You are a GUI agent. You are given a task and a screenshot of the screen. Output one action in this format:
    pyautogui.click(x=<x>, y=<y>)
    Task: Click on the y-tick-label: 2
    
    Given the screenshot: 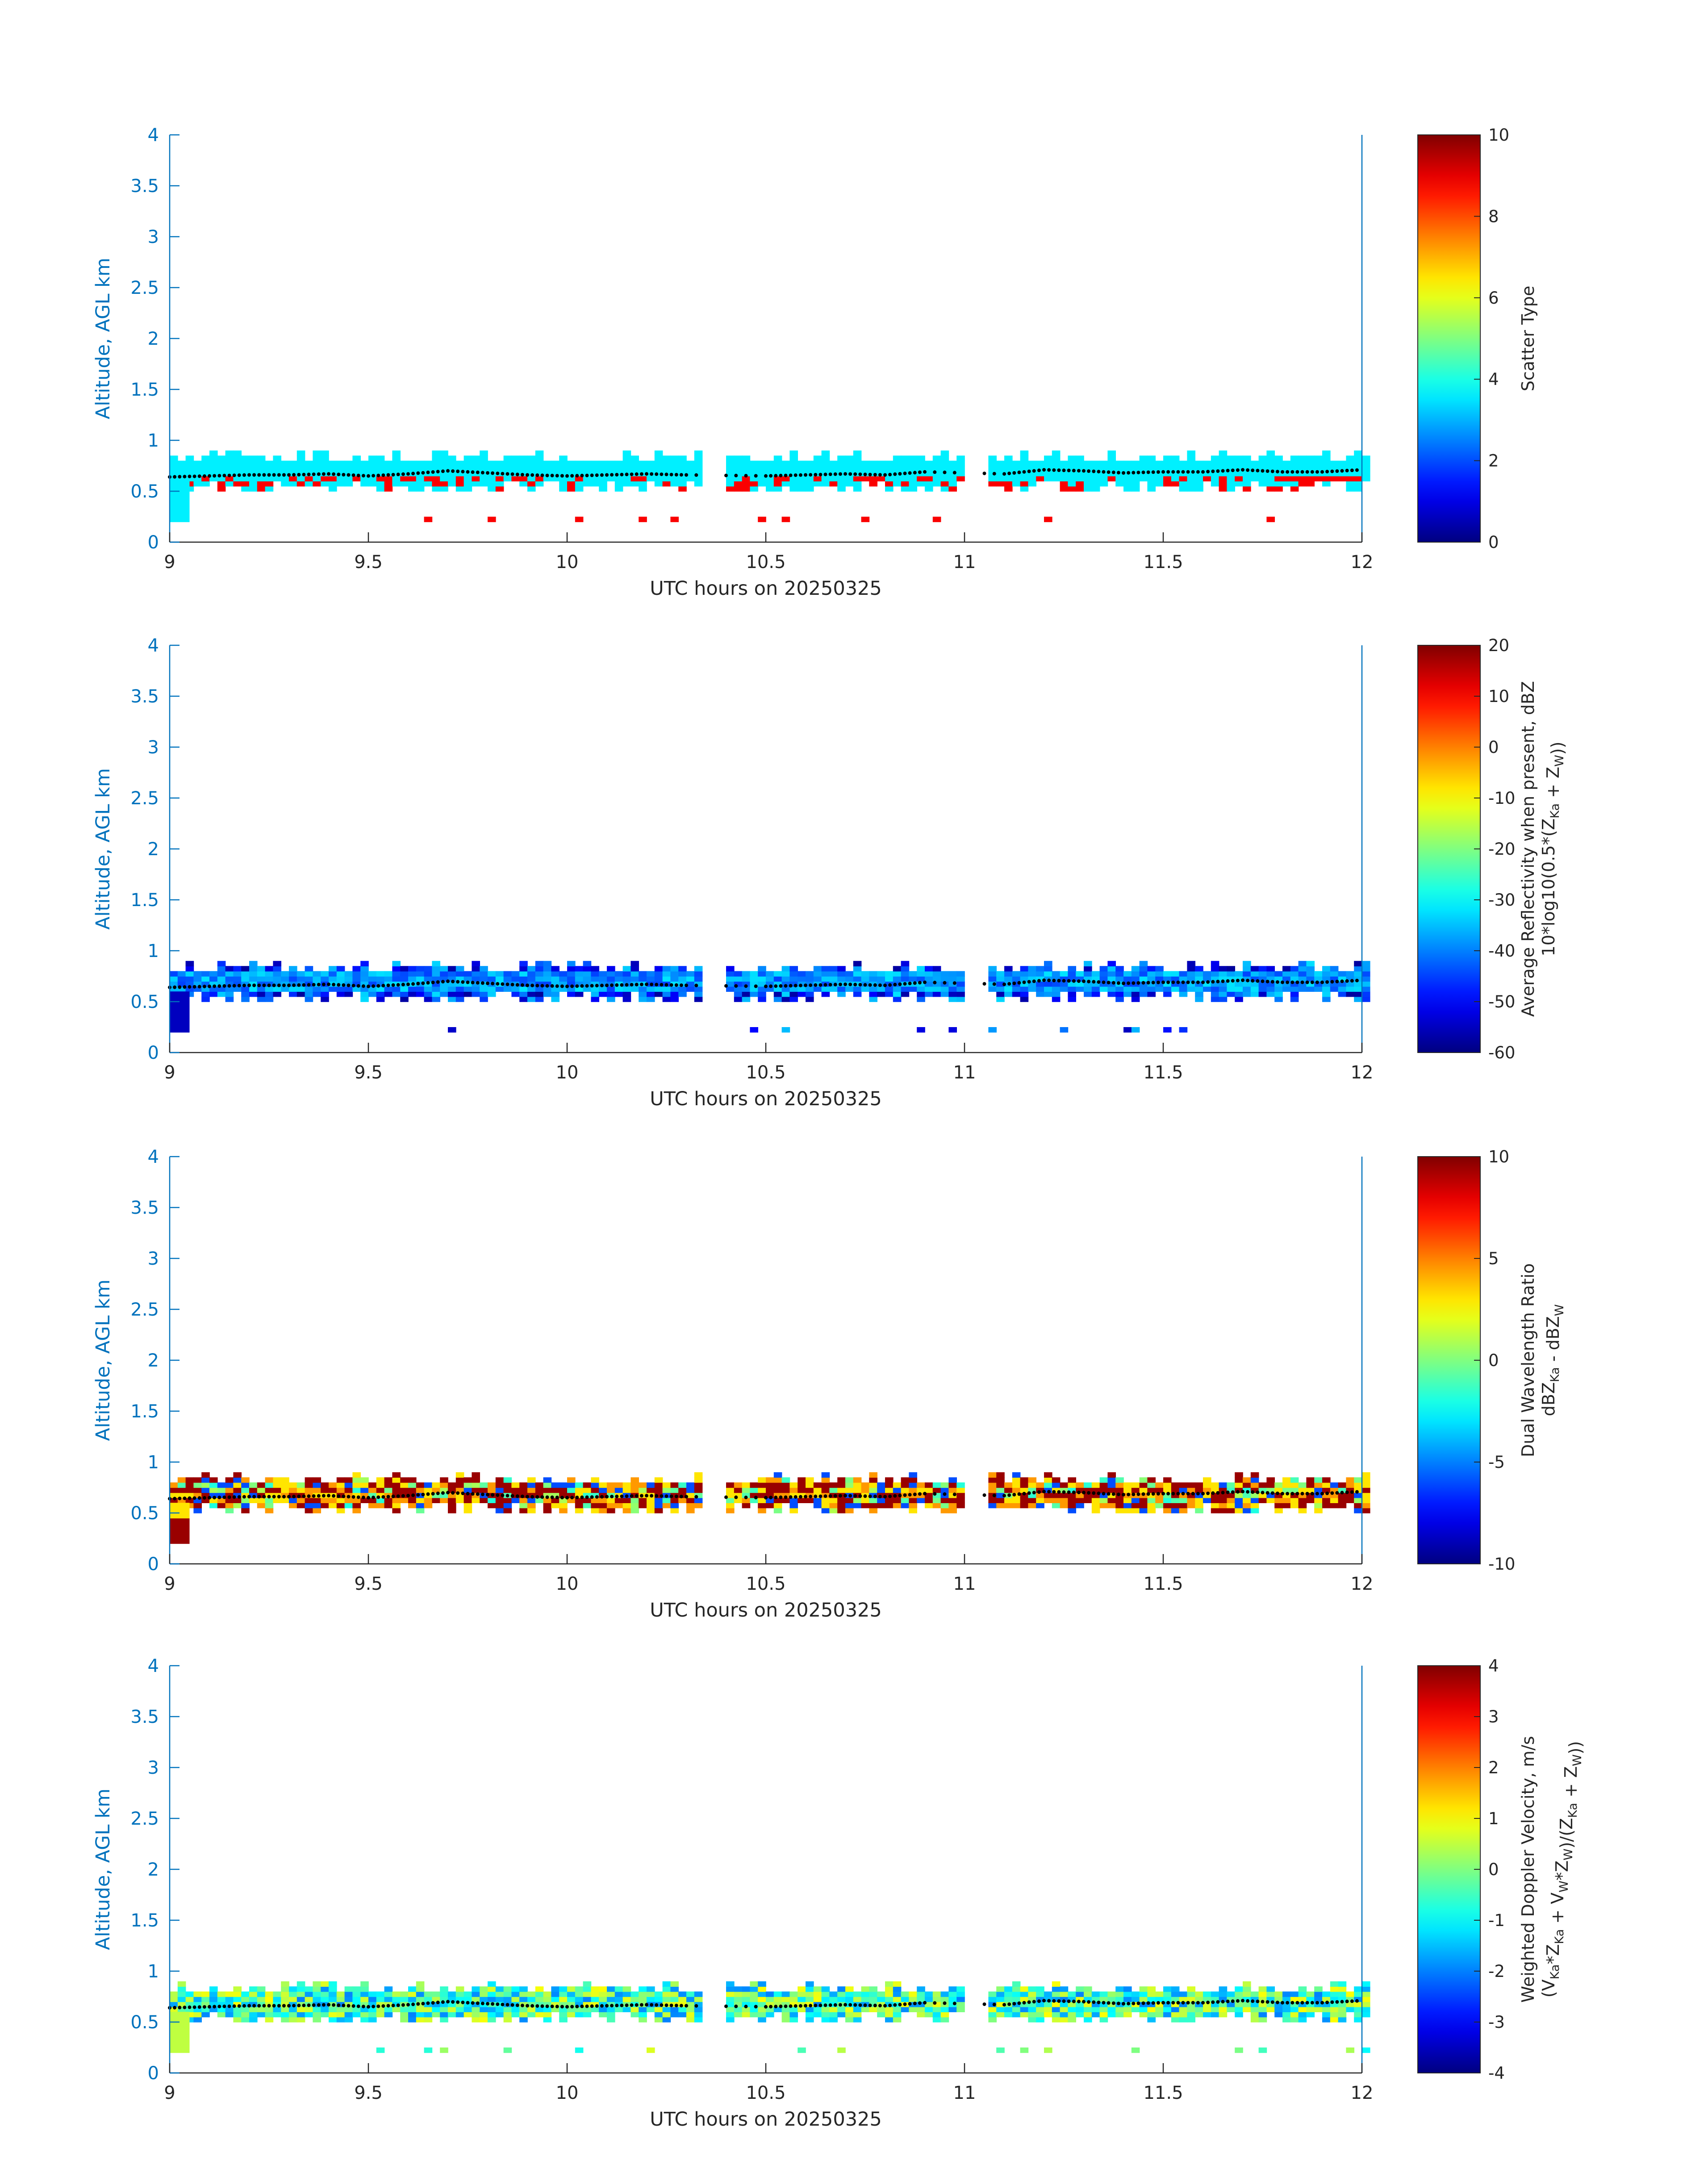 What is the action you would take?
    pyautogui.click(x=153, y=849)
    